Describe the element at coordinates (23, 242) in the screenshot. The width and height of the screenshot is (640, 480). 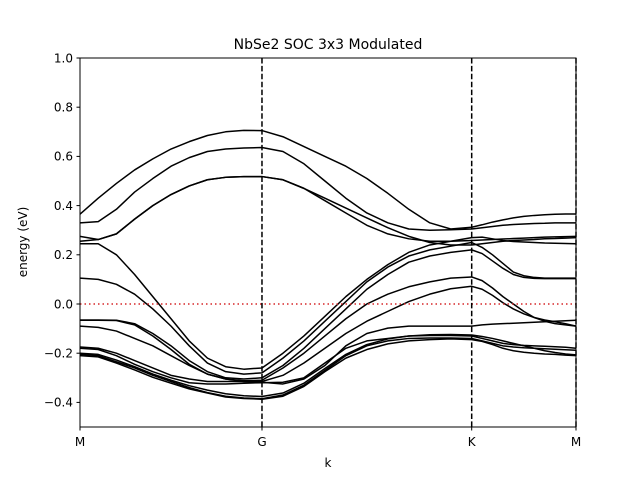
I see `y-axis-label: energy (eV)` at that location.